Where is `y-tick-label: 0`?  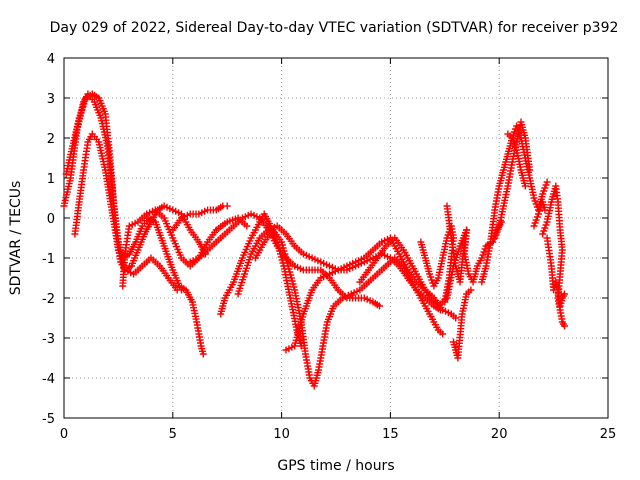
y-tick-label: 0 is located at coordinates (51, 219).